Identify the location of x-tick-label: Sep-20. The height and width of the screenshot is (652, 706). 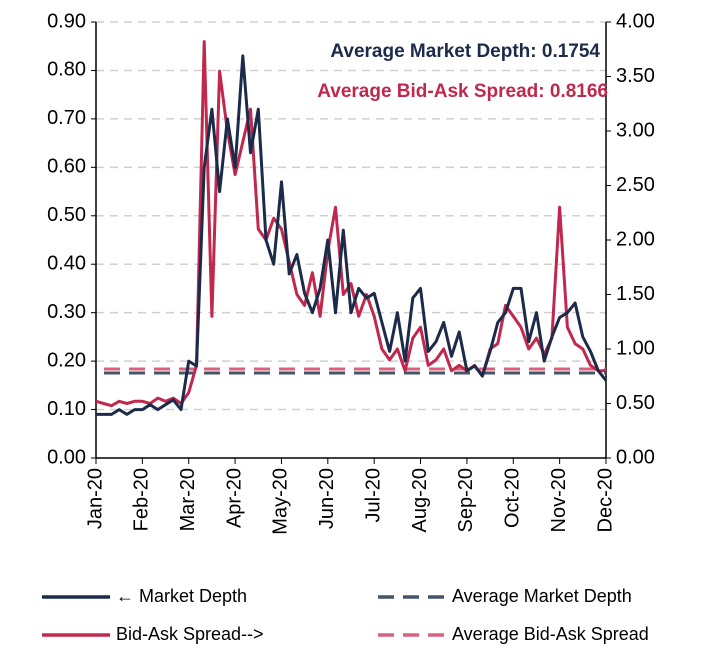
(466, 500).